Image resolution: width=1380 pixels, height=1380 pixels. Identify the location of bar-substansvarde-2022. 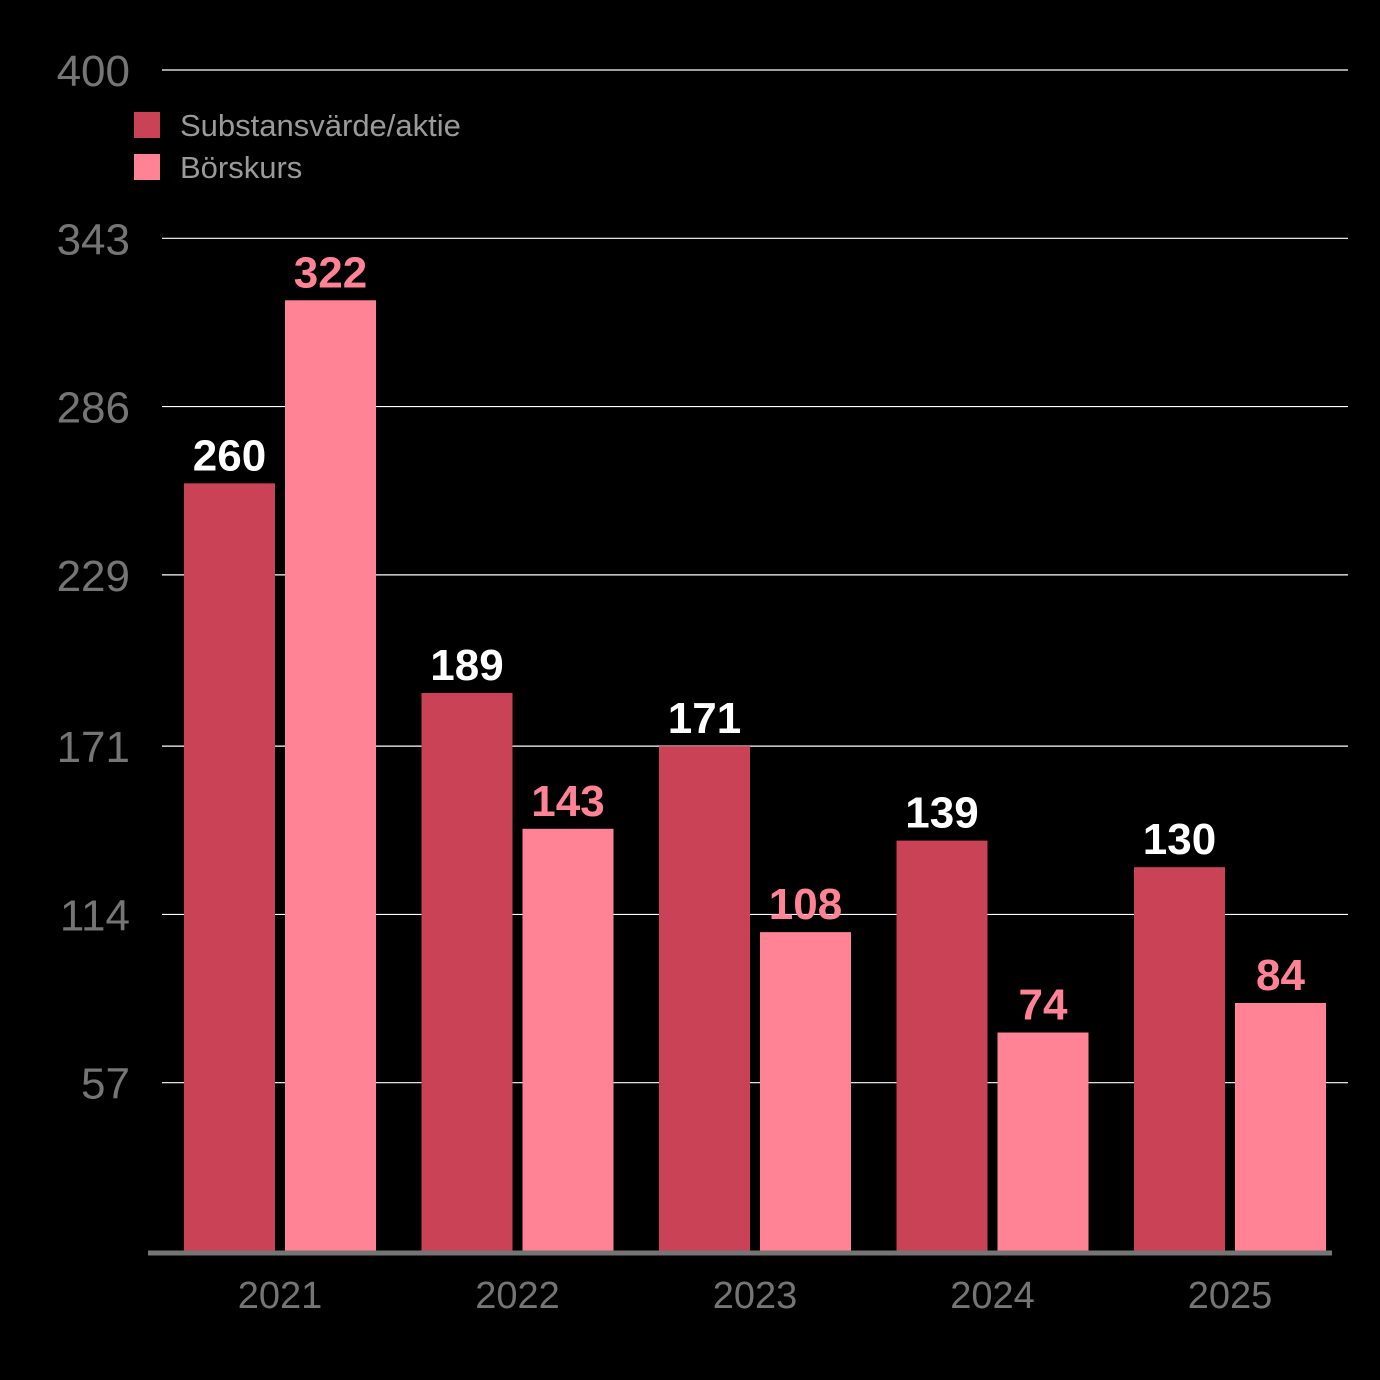
(467, 971).